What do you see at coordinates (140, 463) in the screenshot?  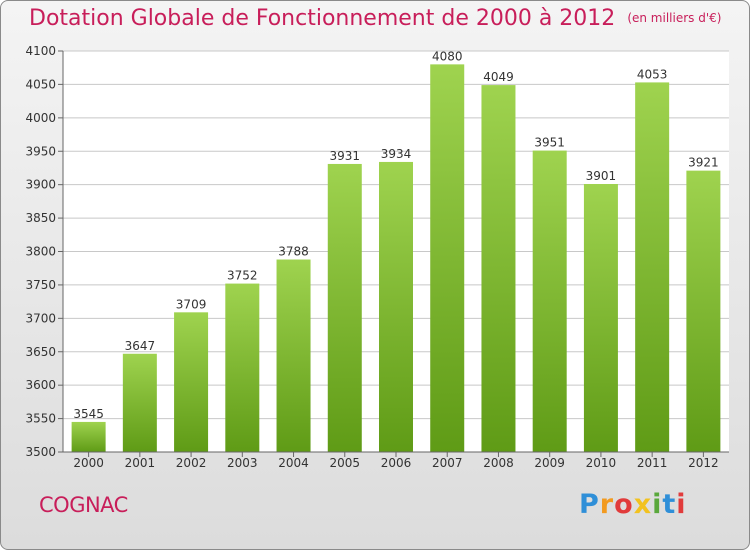 I see `x-tick-label: 2001` at bounding box center [140, 463].